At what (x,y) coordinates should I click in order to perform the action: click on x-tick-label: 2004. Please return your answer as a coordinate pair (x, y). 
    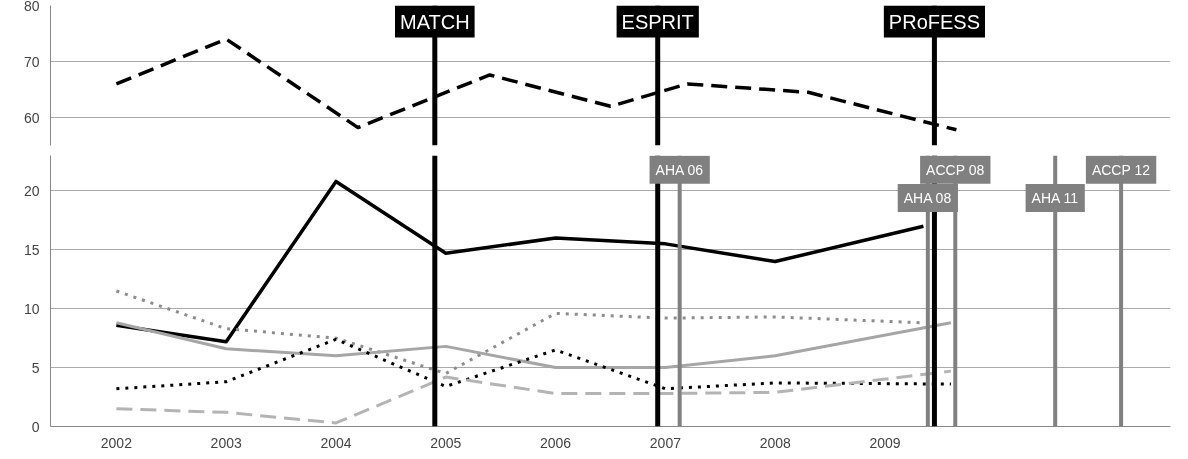
    Looking at the image, I should click on (336, 442).